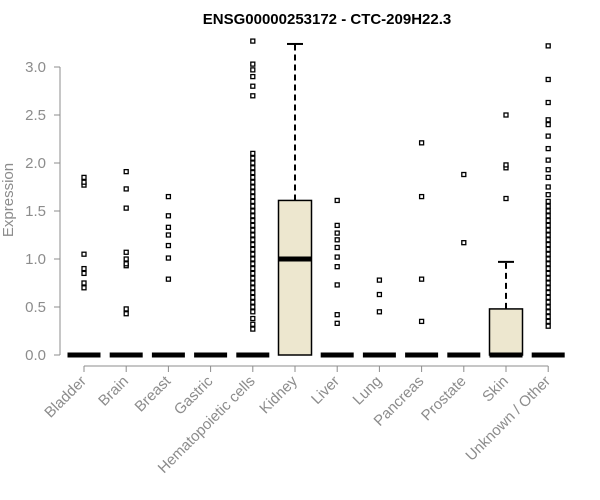  What do you see at coordinates (65, 397) in the screenshot?
I see `x-tick-label: Bladder` at bounding box center [65, 397].